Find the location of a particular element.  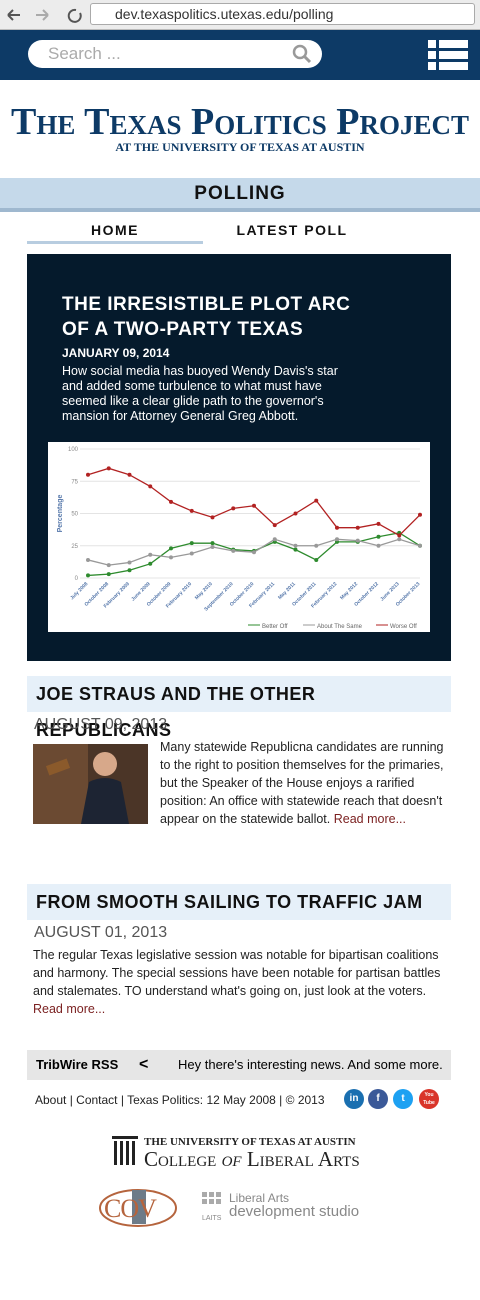

legend-label: Worse Off is located at coordinates (403, 627).